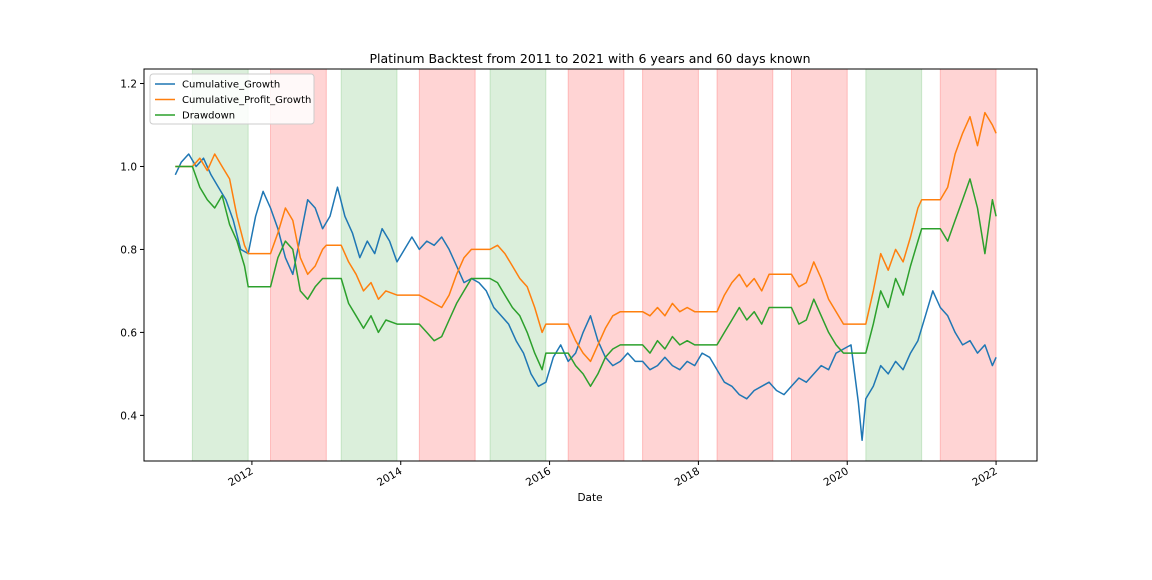 The width and height of the screenshot is (1152, 580). What do you see at coordinates (240, 477) in the screenshot?
I see `x-tick-label: 2012` at bounding box center [240, 477].